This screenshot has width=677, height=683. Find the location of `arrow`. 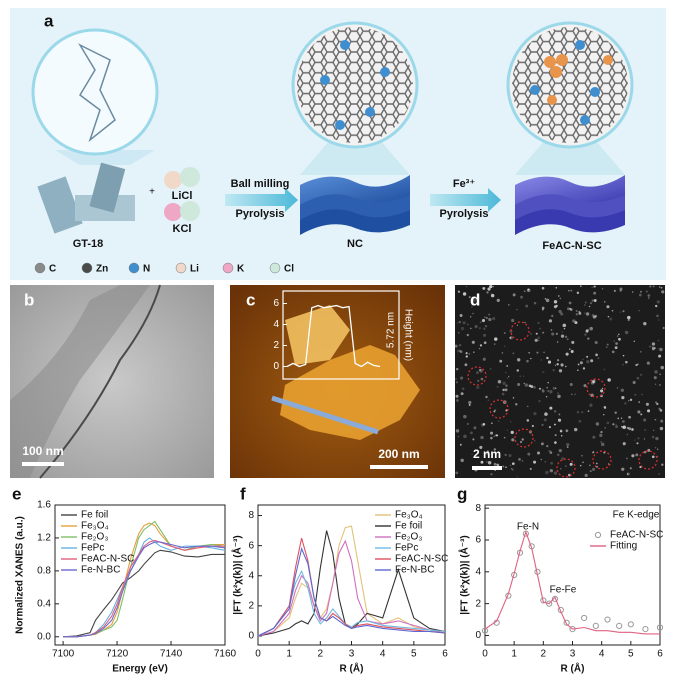

arrow is located at coordinates (261, 200).